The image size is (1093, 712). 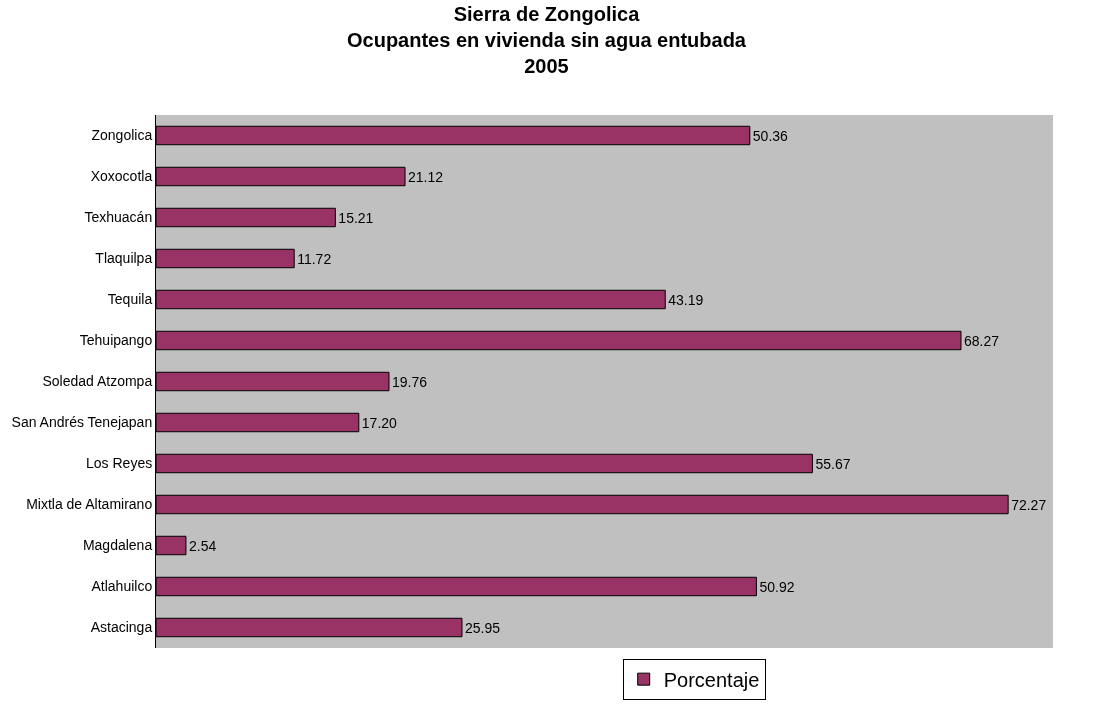 I want to click on data-label: 19.76, so click(x=409, y=381).